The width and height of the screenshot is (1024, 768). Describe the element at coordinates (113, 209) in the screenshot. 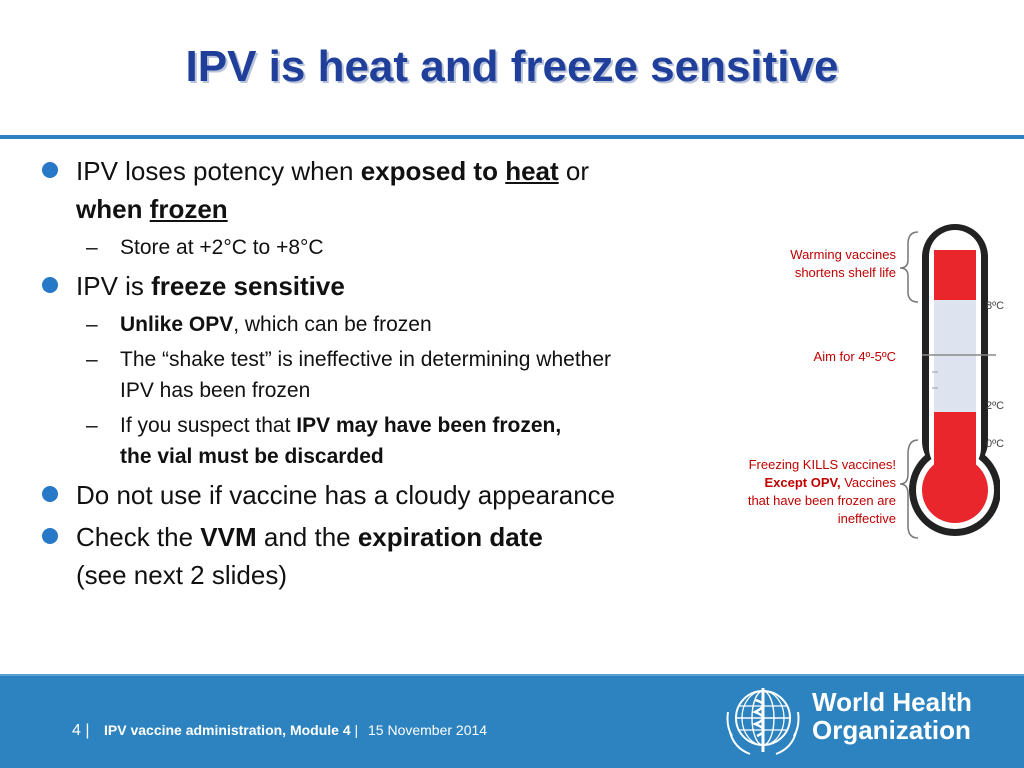

I see `bullet-bold: when` at that location.